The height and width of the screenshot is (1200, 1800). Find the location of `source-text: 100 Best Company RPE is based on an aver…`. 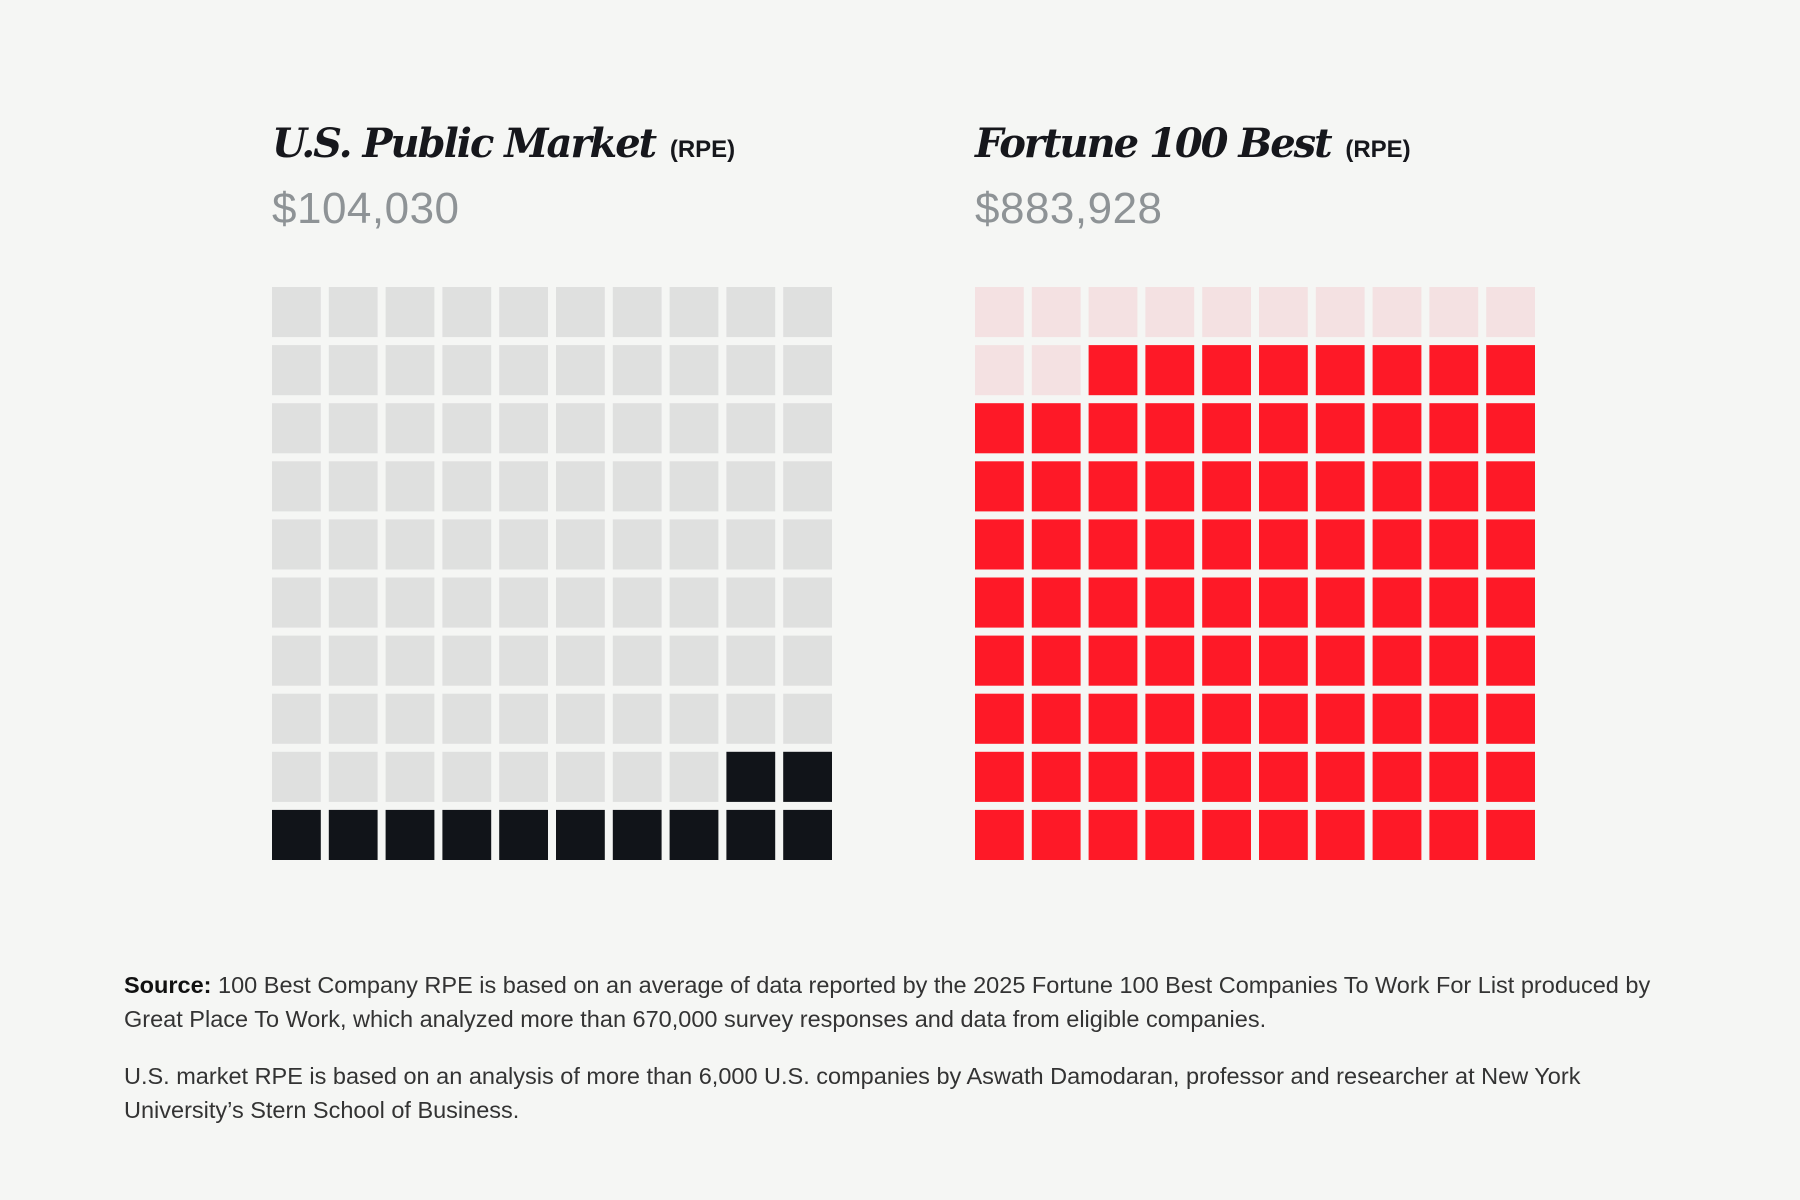

source-text: 100 Best Company RPE is based on an aver… is located at coordinates (887, 1002).